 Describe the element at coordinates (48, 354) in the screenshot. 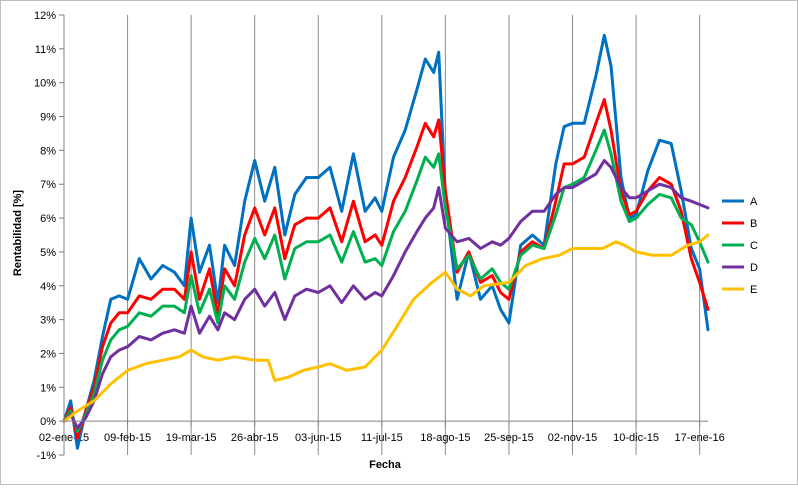

I see `y-tick-label: 2%` at that location.